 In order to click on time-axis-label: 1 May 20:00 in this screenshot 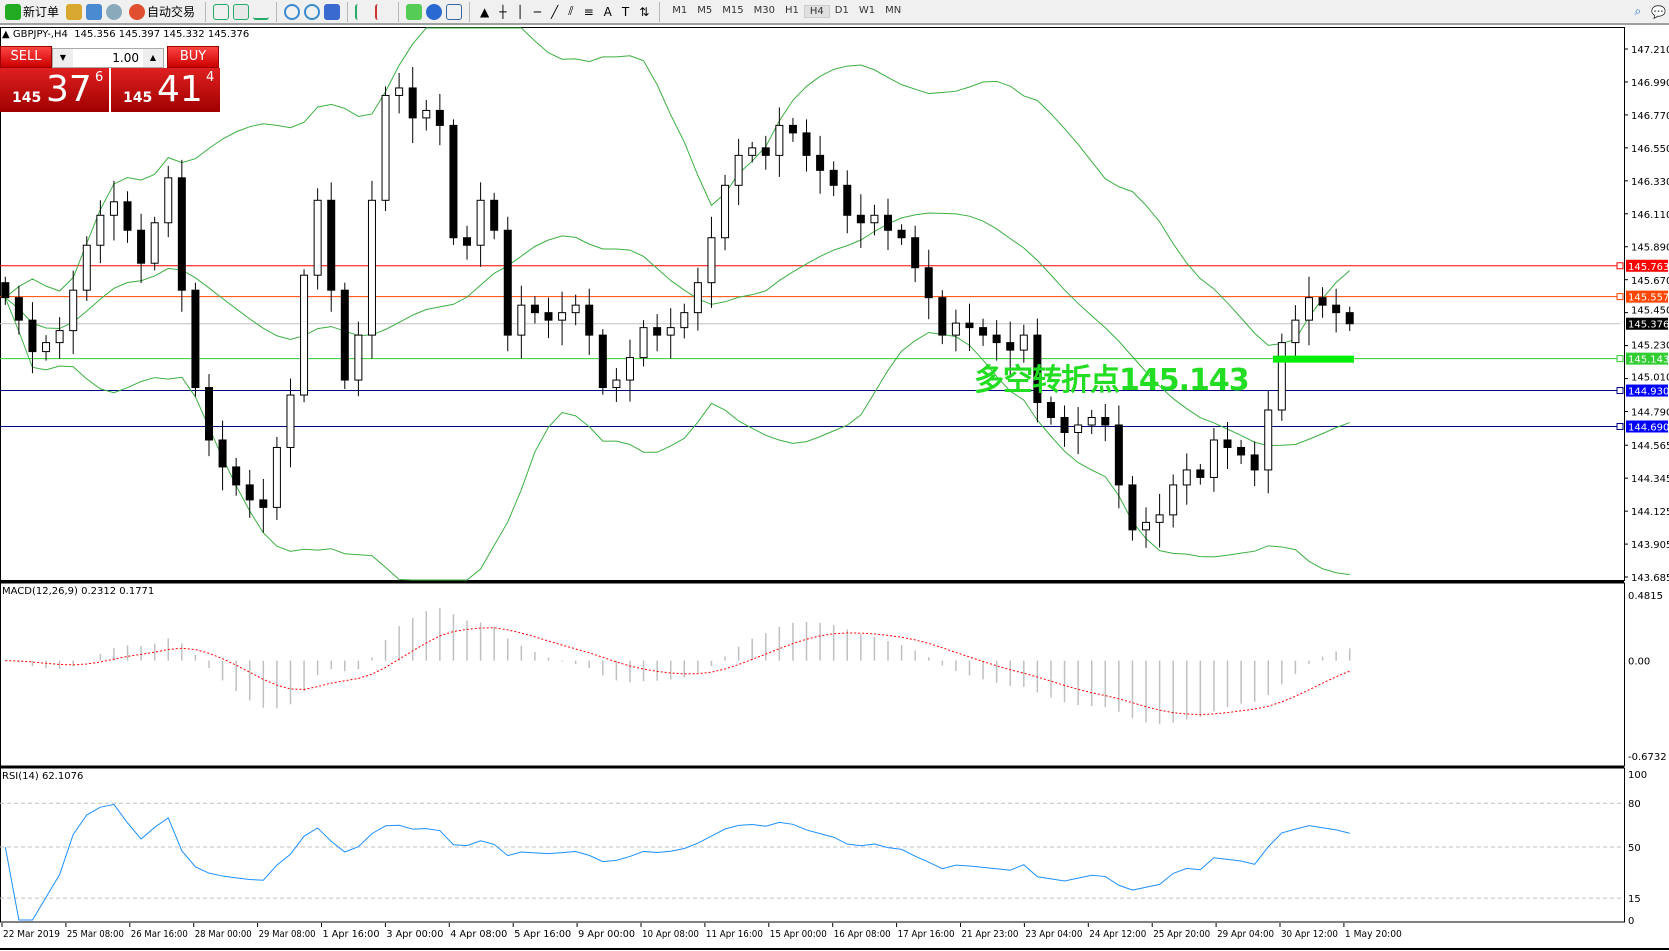, I will do `click(1373, 934)`.